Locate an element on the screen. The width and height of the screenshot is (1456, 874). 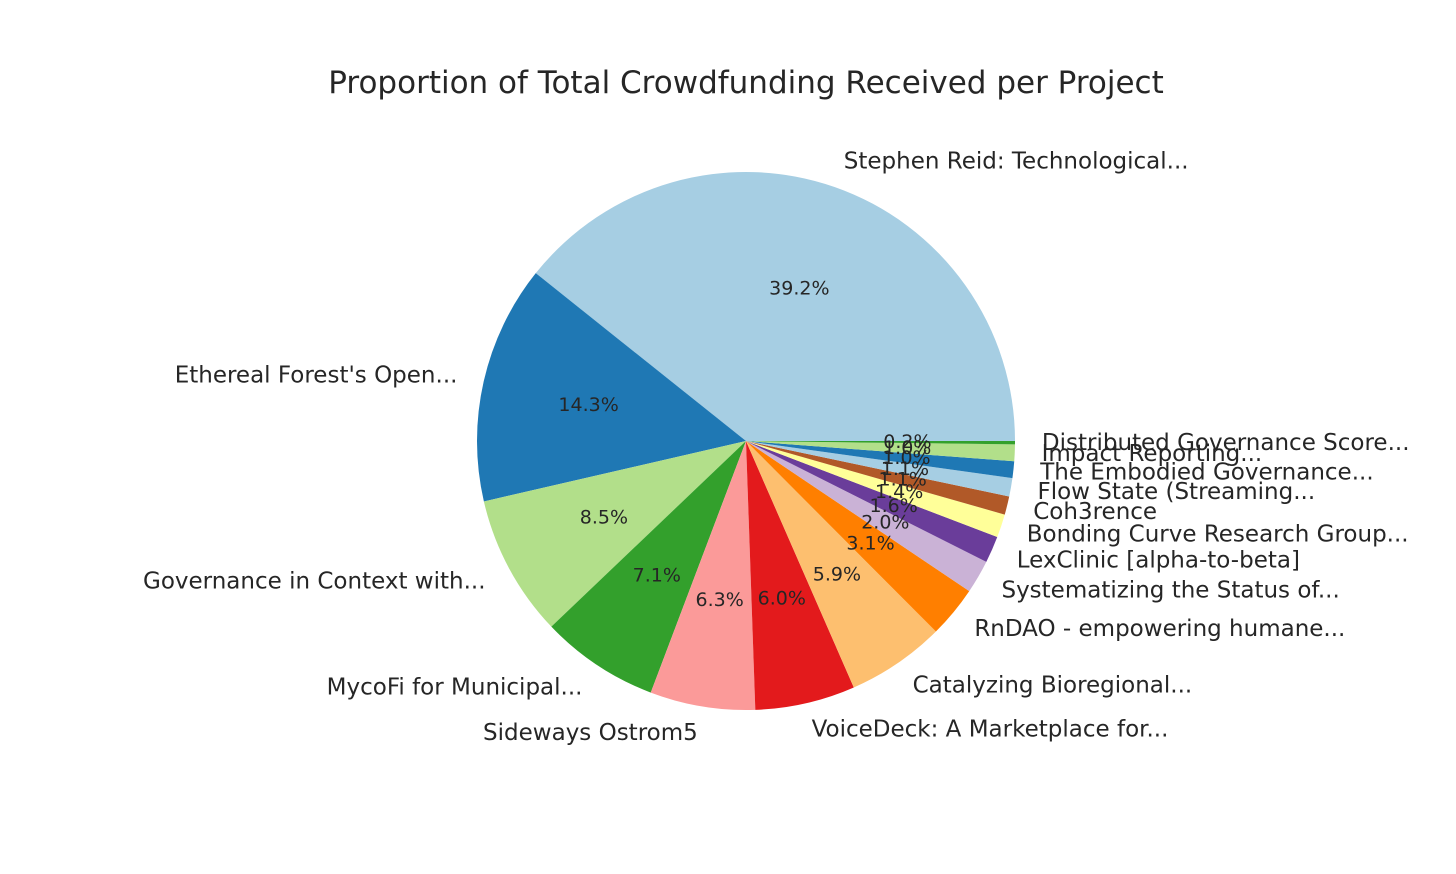
slice-percent-label: 2.0% is located at coordinates (885, 522).